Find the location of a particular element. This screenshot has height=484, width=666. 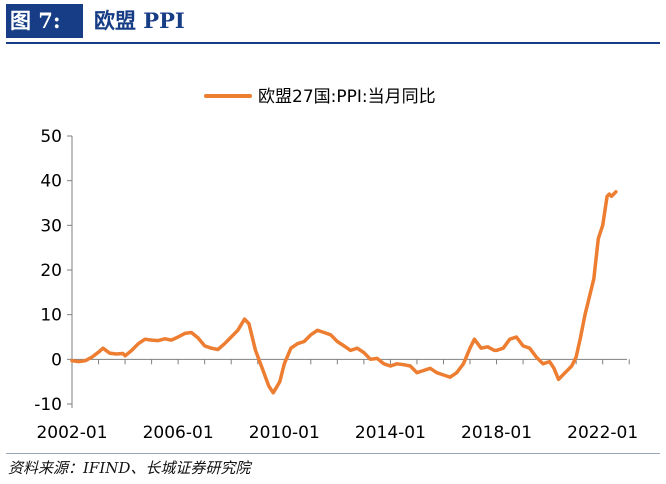

y-tick-label: 20 is located at coordinates (51, 271).